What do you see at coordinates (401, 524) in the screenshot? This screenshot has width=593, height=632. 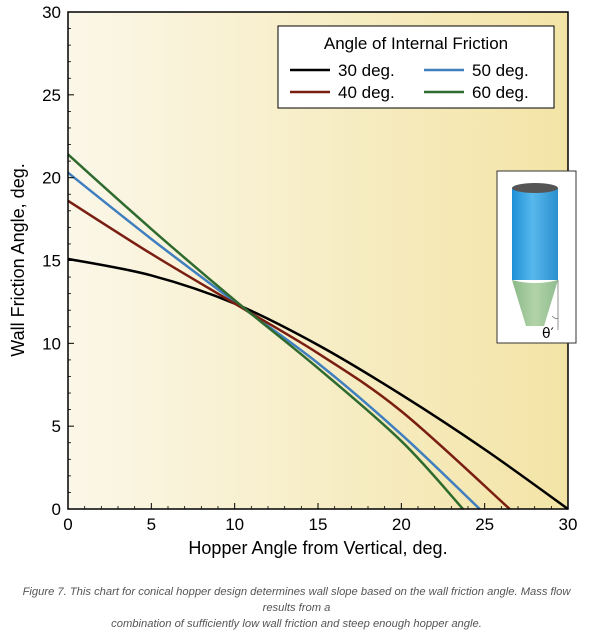 I see `x-tick-label-20: 20` at bounding box center [401, 524].